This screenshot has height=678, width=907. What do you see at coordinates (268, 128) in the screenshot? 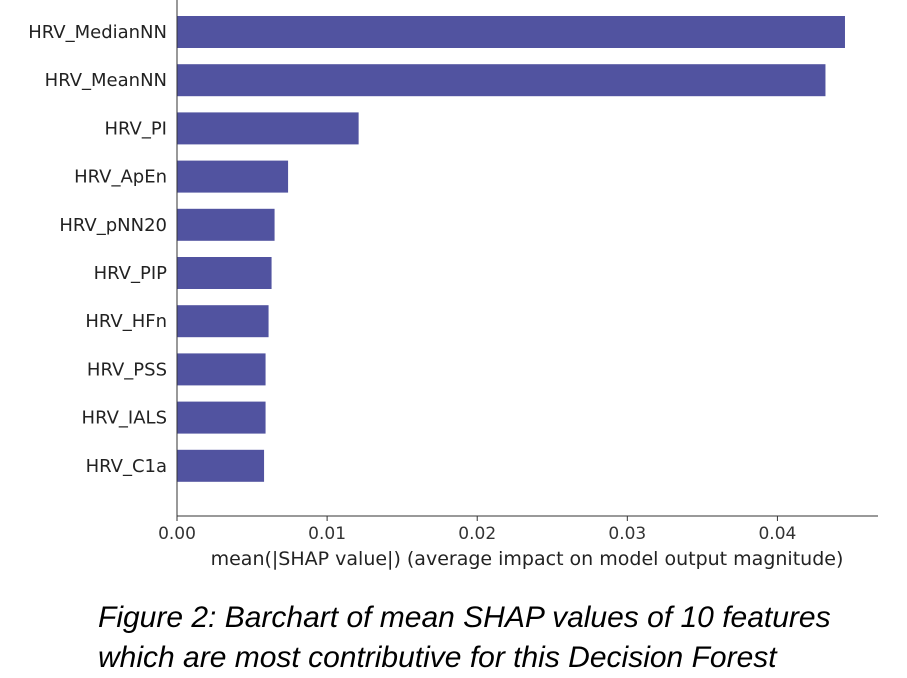
I see `bar-hrv-pi` at bounding box center [268, 128].